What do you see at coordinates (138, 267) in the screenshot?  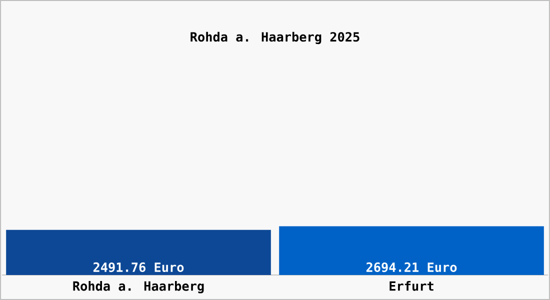 I see `data-label: 2491.76 Euro` at bounding box center [138, 267].